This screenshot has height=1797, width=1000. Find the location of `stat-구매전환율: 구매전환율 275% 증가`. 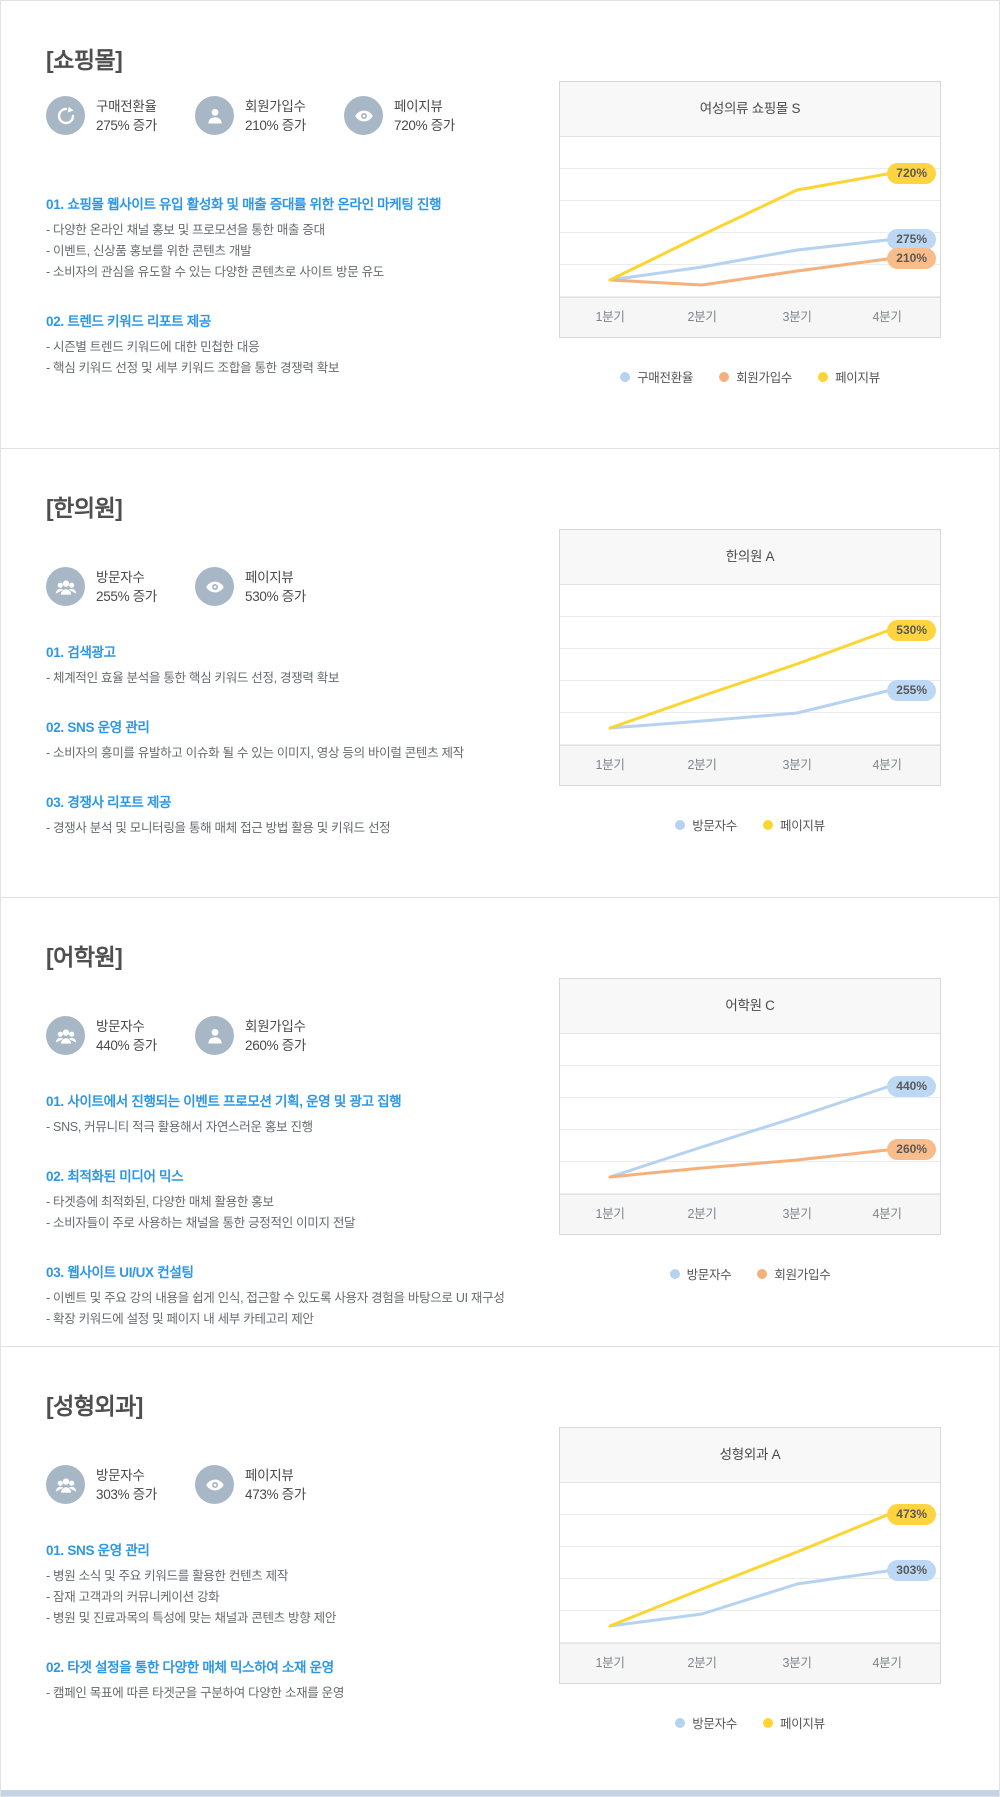

stat-구매전환율: 구매전환율 275% 증가 is located at coordinates (120, 115).